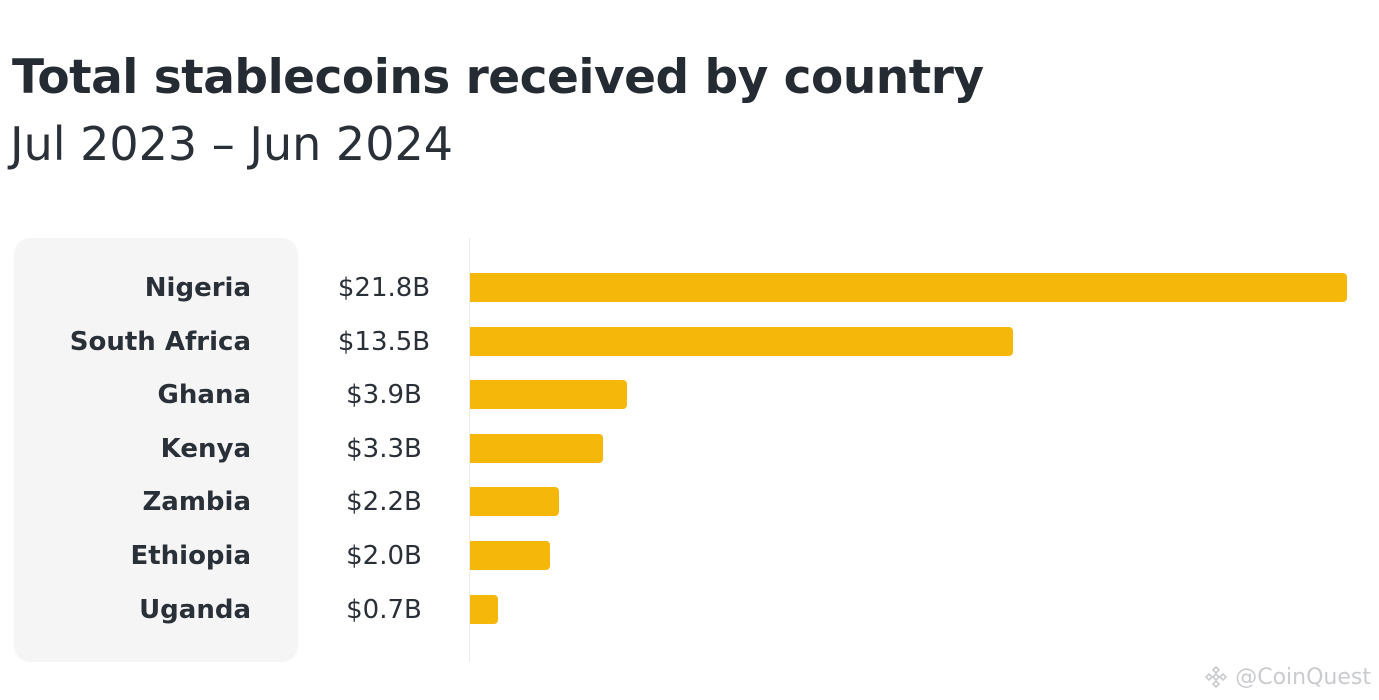 The width and height of the screenshot is (1379, 700). I want to click on watermark: @CoinQuest, so click(1287, 677).